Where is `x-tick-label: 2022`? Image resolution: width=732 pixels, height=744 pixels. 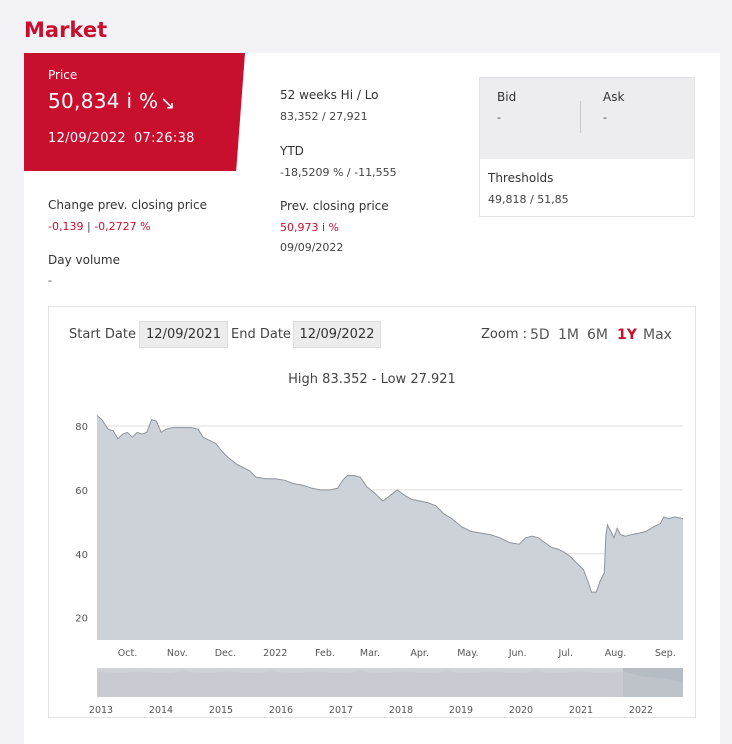 x-tick-label: 2022 is located at coordinates (275, 653).